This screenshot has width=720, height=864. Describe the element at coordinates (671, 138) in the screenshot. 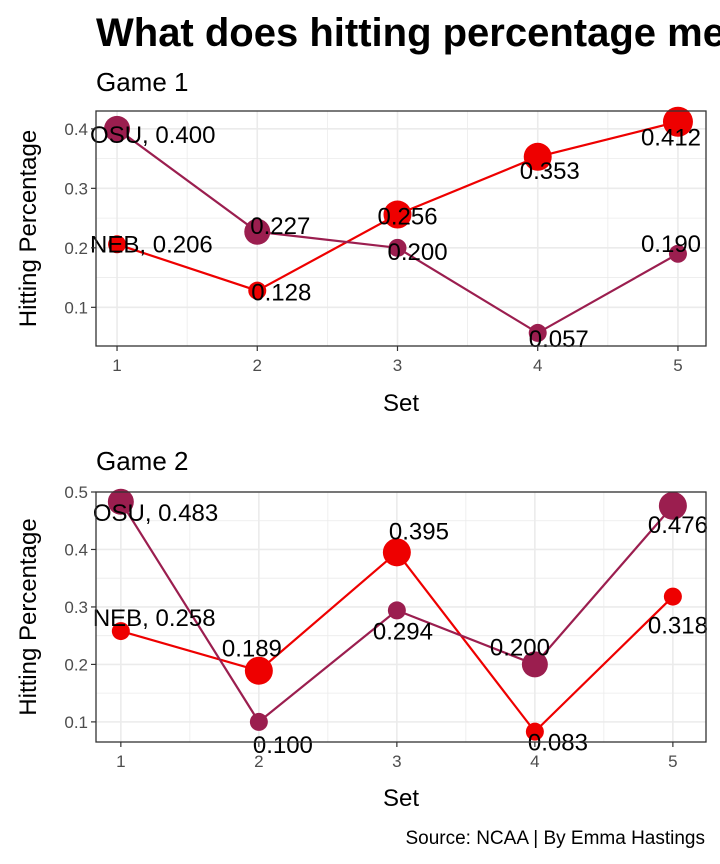

I see `data-label-neb: 0.412` at that location.